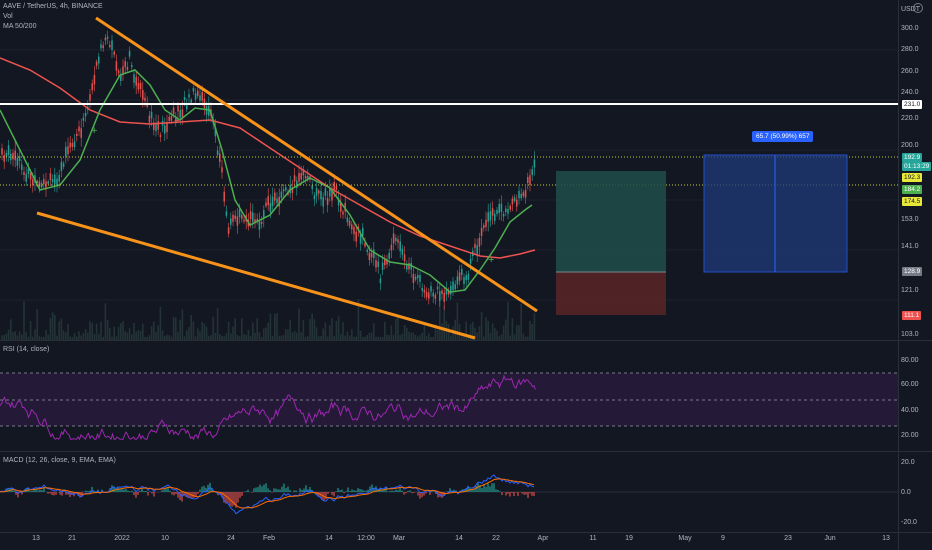 The width and height of the screenshot is (932, 550). Describe the element at coordinates (8, 16) in the screenshot. I see `vol-indicator-label: Vol` at that location.